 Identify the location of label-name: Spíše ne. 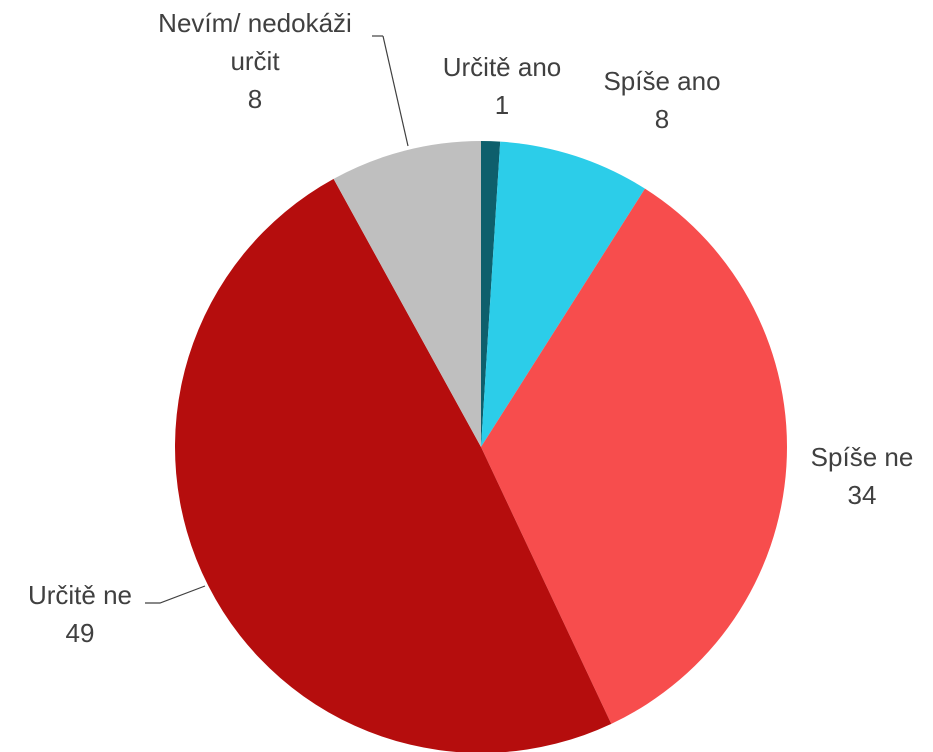
(862, 457).